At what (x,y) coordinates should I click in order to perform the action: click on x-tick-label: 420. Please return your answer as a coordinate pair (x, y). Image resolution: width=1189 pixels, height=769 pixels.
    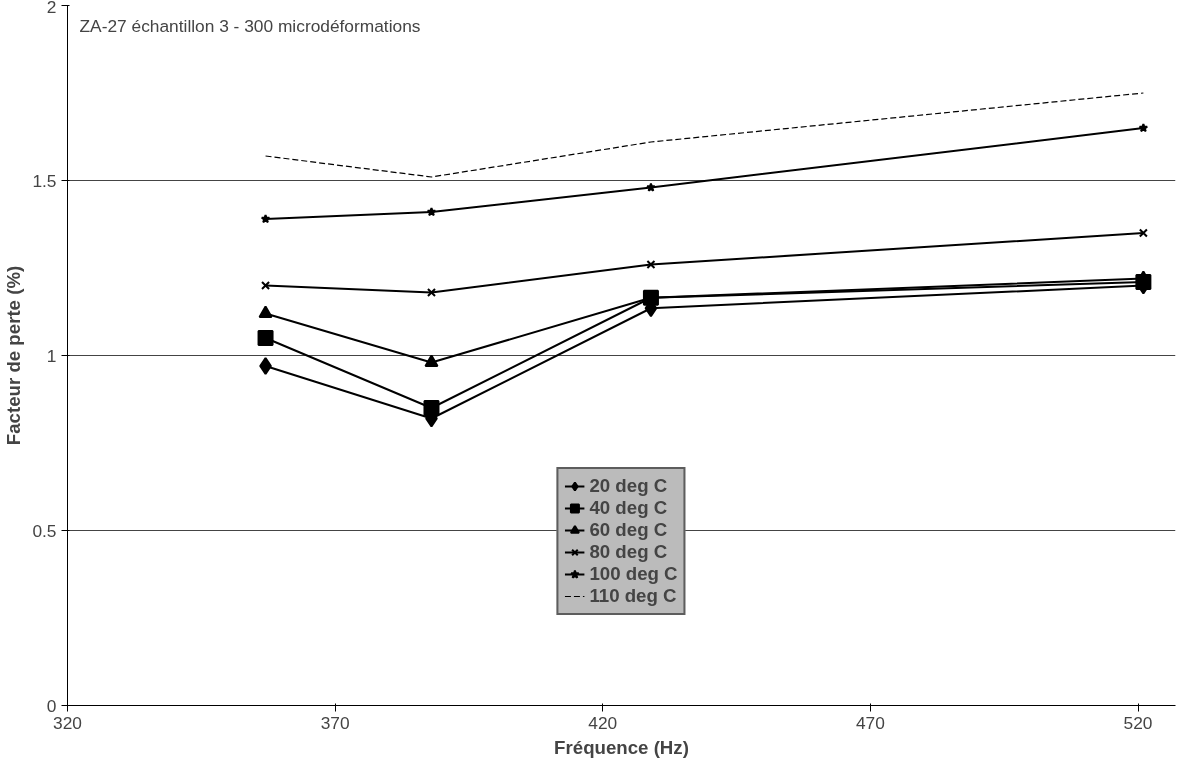
    Looking at the image, I should click on (603, 722).